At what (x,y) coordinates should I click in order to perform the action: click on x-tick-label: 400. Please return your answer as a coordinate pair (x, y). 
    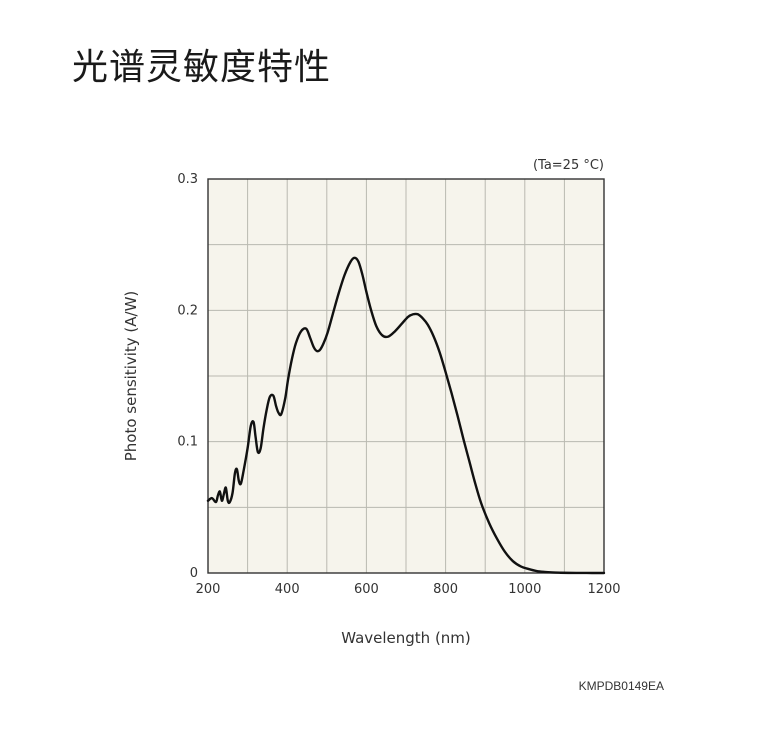
    Looking at the image, I should click on (287, 589).